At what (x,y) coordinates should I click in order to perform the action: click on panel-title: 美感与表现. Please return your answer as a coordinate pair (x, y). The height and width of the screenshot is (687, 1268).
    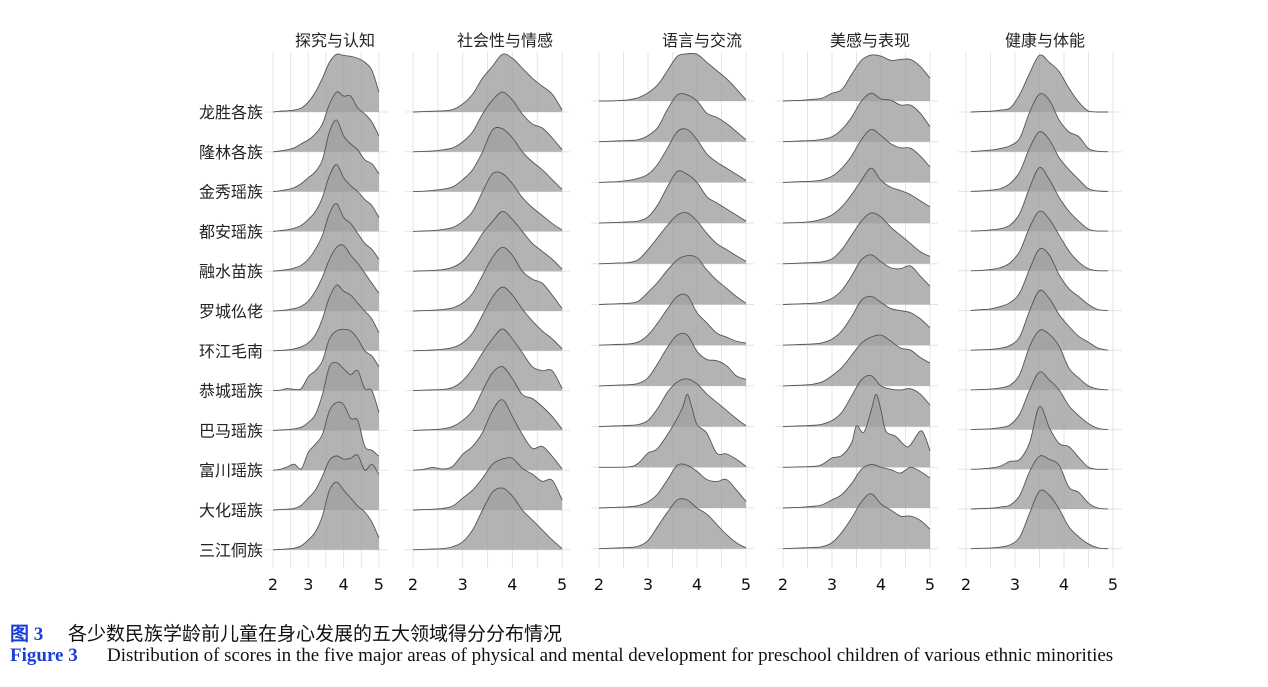
    Looking at the image, I should click on (870, 40).